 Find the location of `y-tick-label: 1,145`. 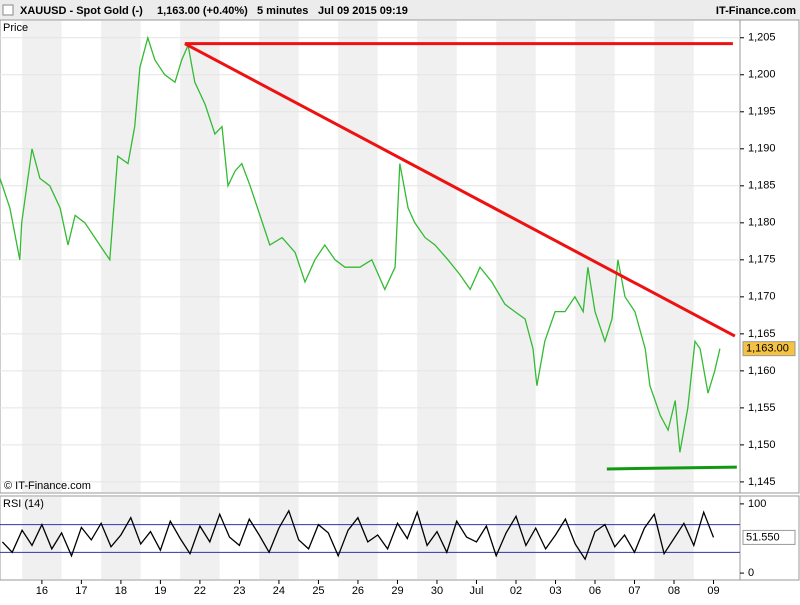

y-tick-label: 1,145 is located at coordinates (762, 482).